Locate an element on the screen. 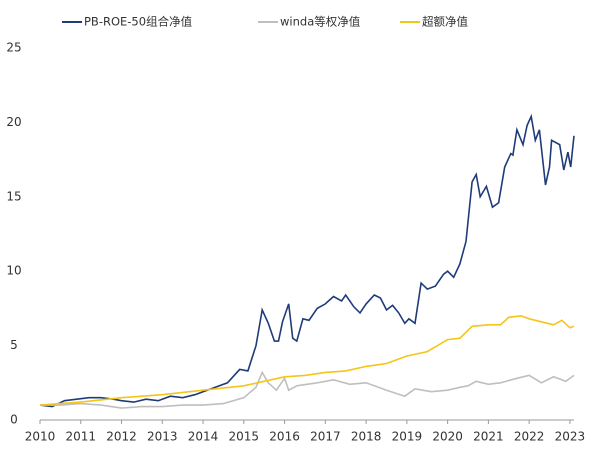 This screenshot has width=594, height=450. legend-label: 超额净值 is located at coordinates (445, 22).